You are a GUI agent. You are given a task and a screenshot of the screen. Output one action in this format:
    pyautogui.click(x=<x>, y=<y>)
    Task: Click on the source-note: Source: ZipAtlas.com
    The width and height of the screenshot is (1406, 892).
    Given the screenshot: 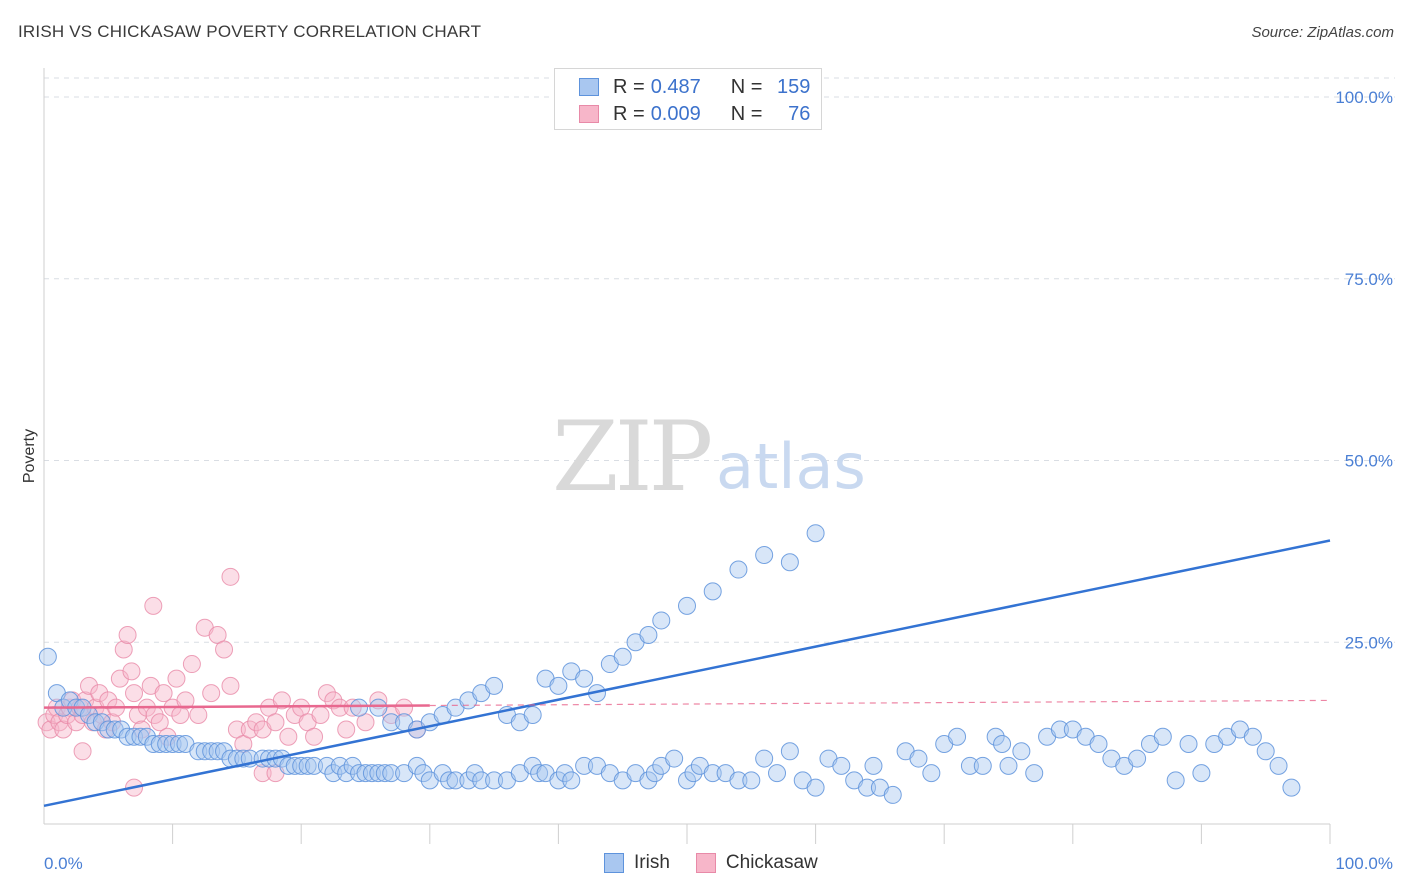 What is the action you would take?
    pyautogui.click(x=1322, y=32)
    